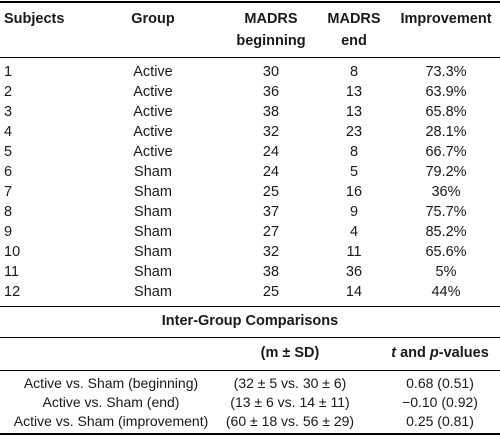 This screenshot has height=438, width=500. What do you see at coordinates (271, 212) in the screenshot?
I see `madrs-beginning-cell: 37` at bounding box center [271, 212].